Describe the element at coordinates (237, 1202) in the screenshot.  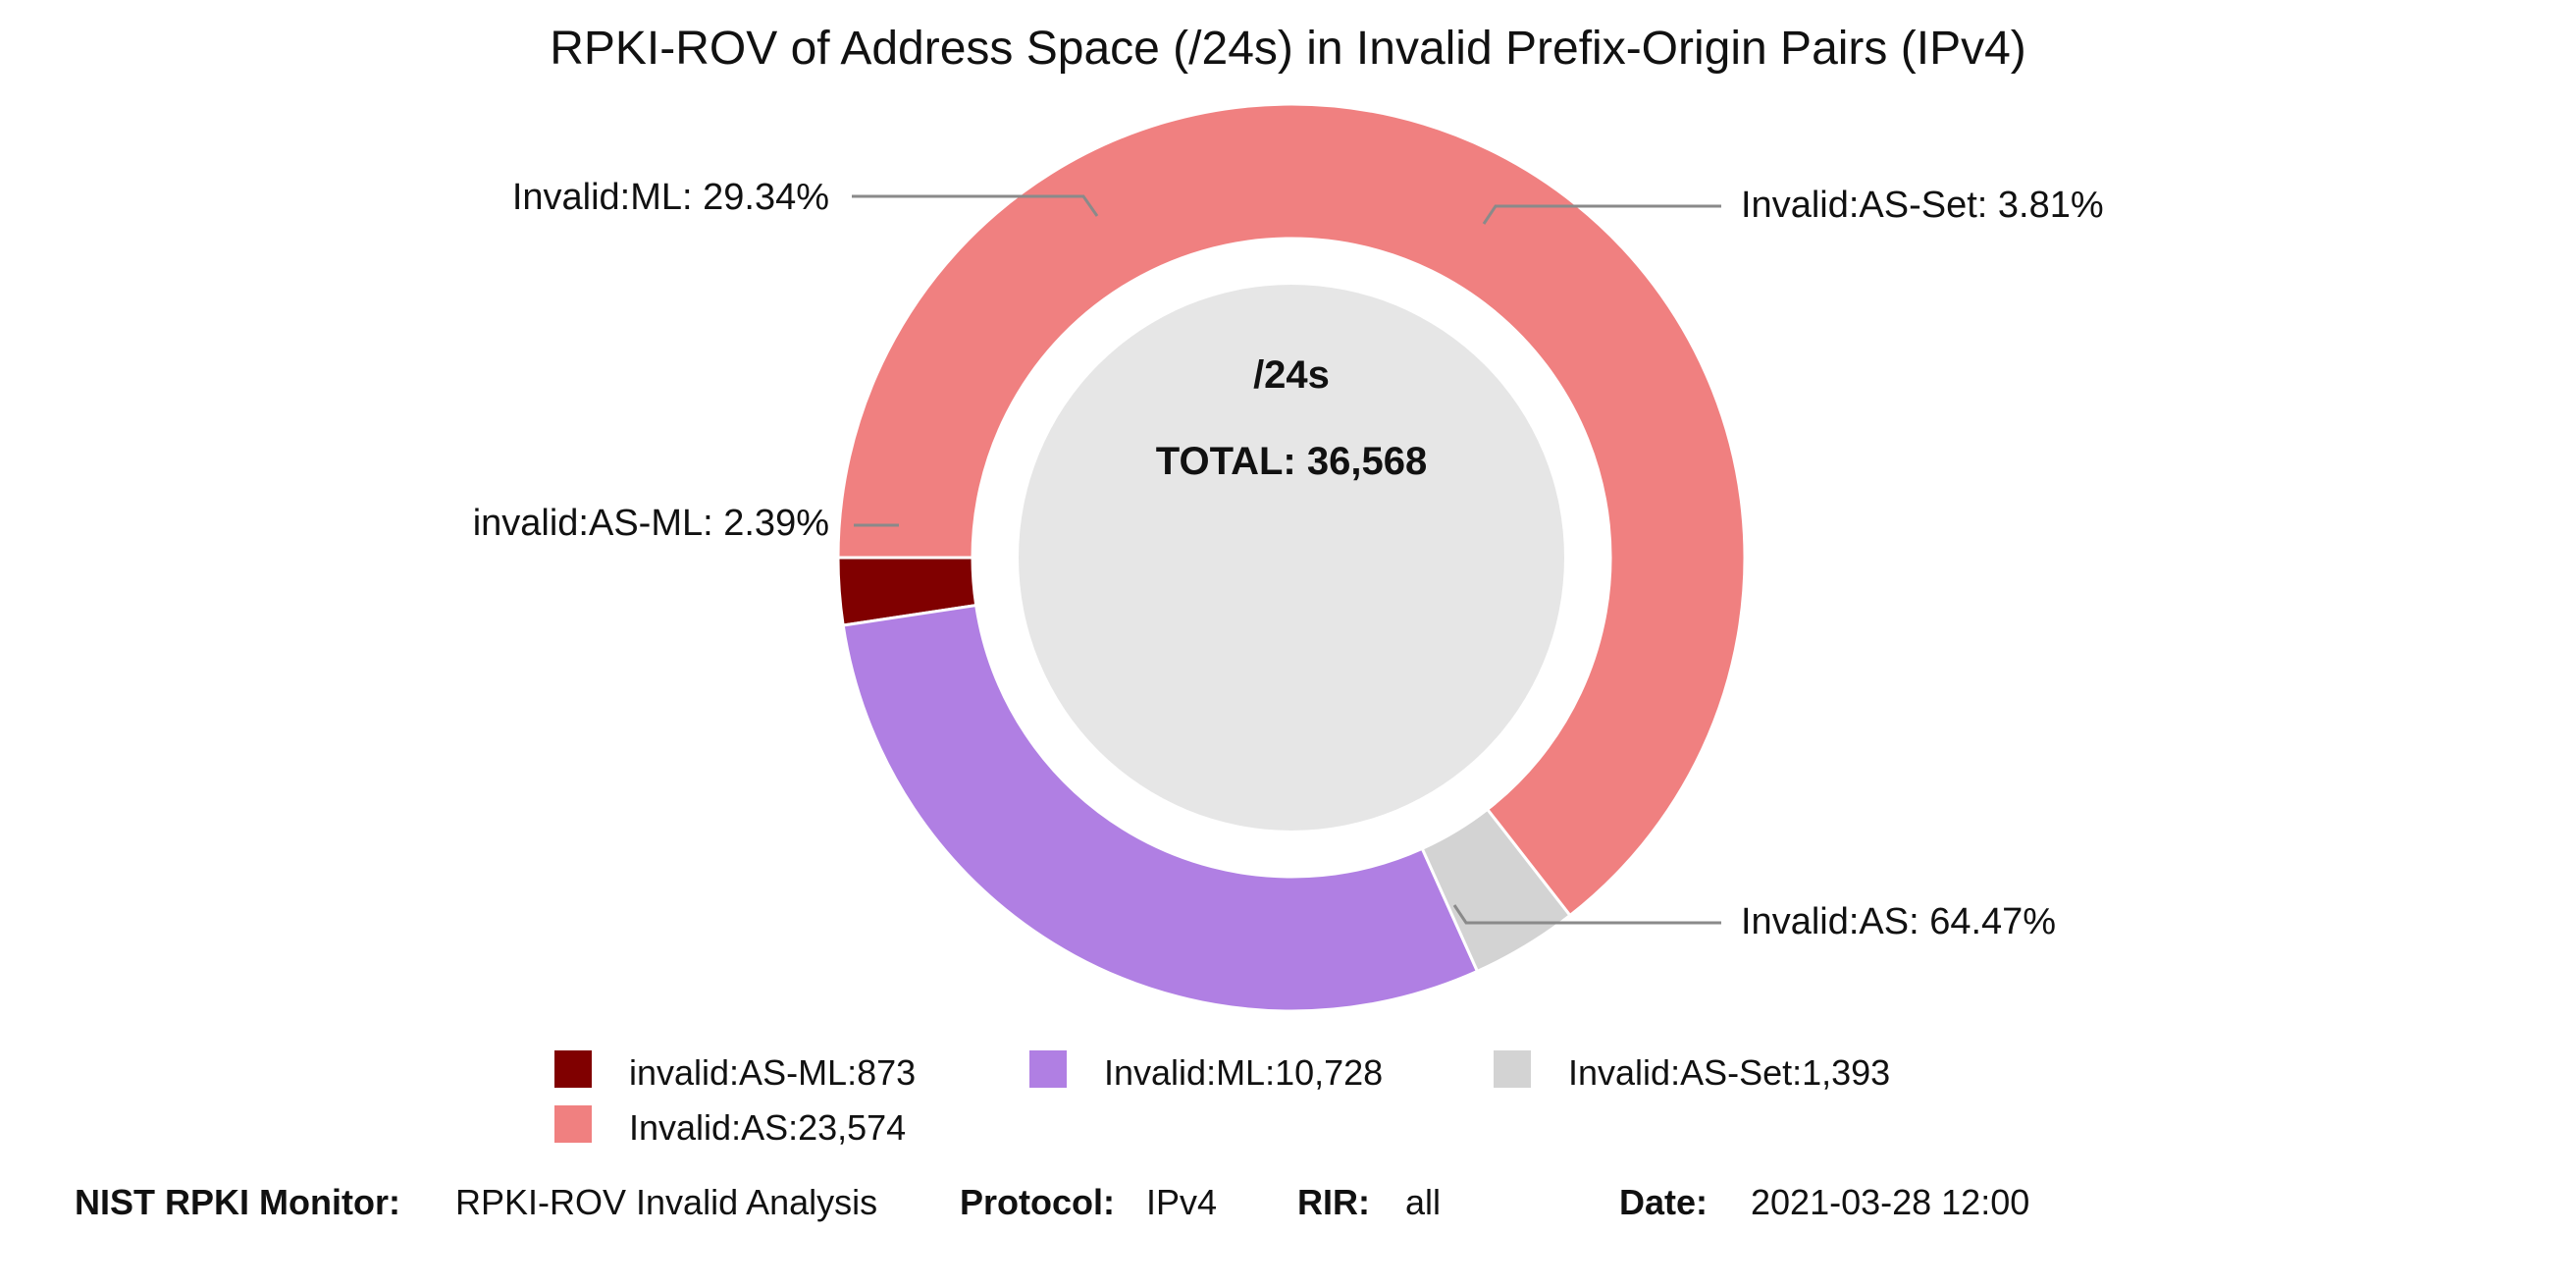
I see `footer-monitor-label: NIST RPKI Monitor:` at that location.